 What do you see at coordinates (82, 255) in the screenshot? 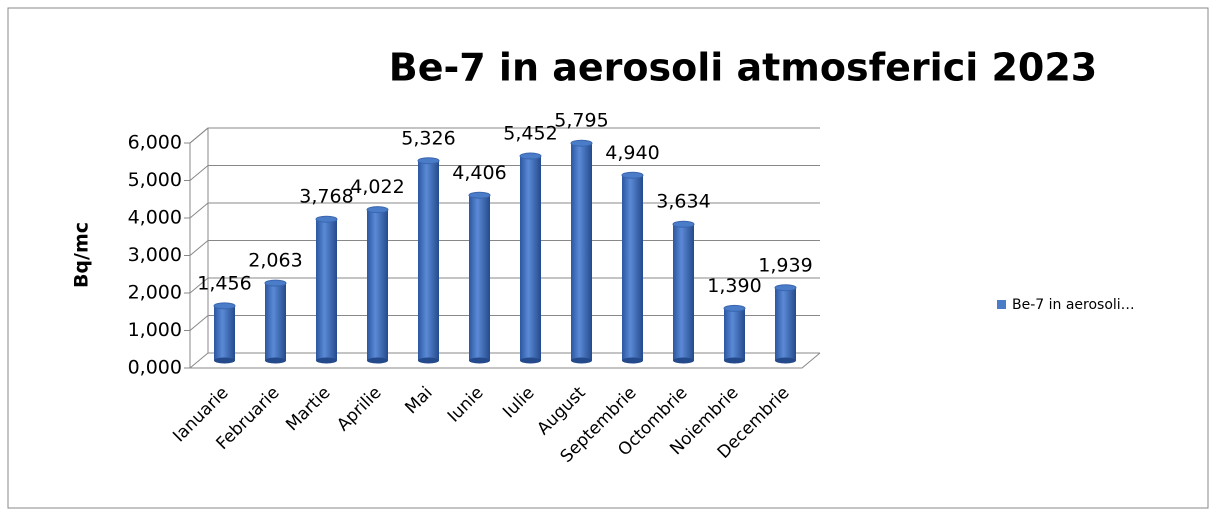
I see `y-axis-label: Bq/mc` at bounding box center [82, 255].